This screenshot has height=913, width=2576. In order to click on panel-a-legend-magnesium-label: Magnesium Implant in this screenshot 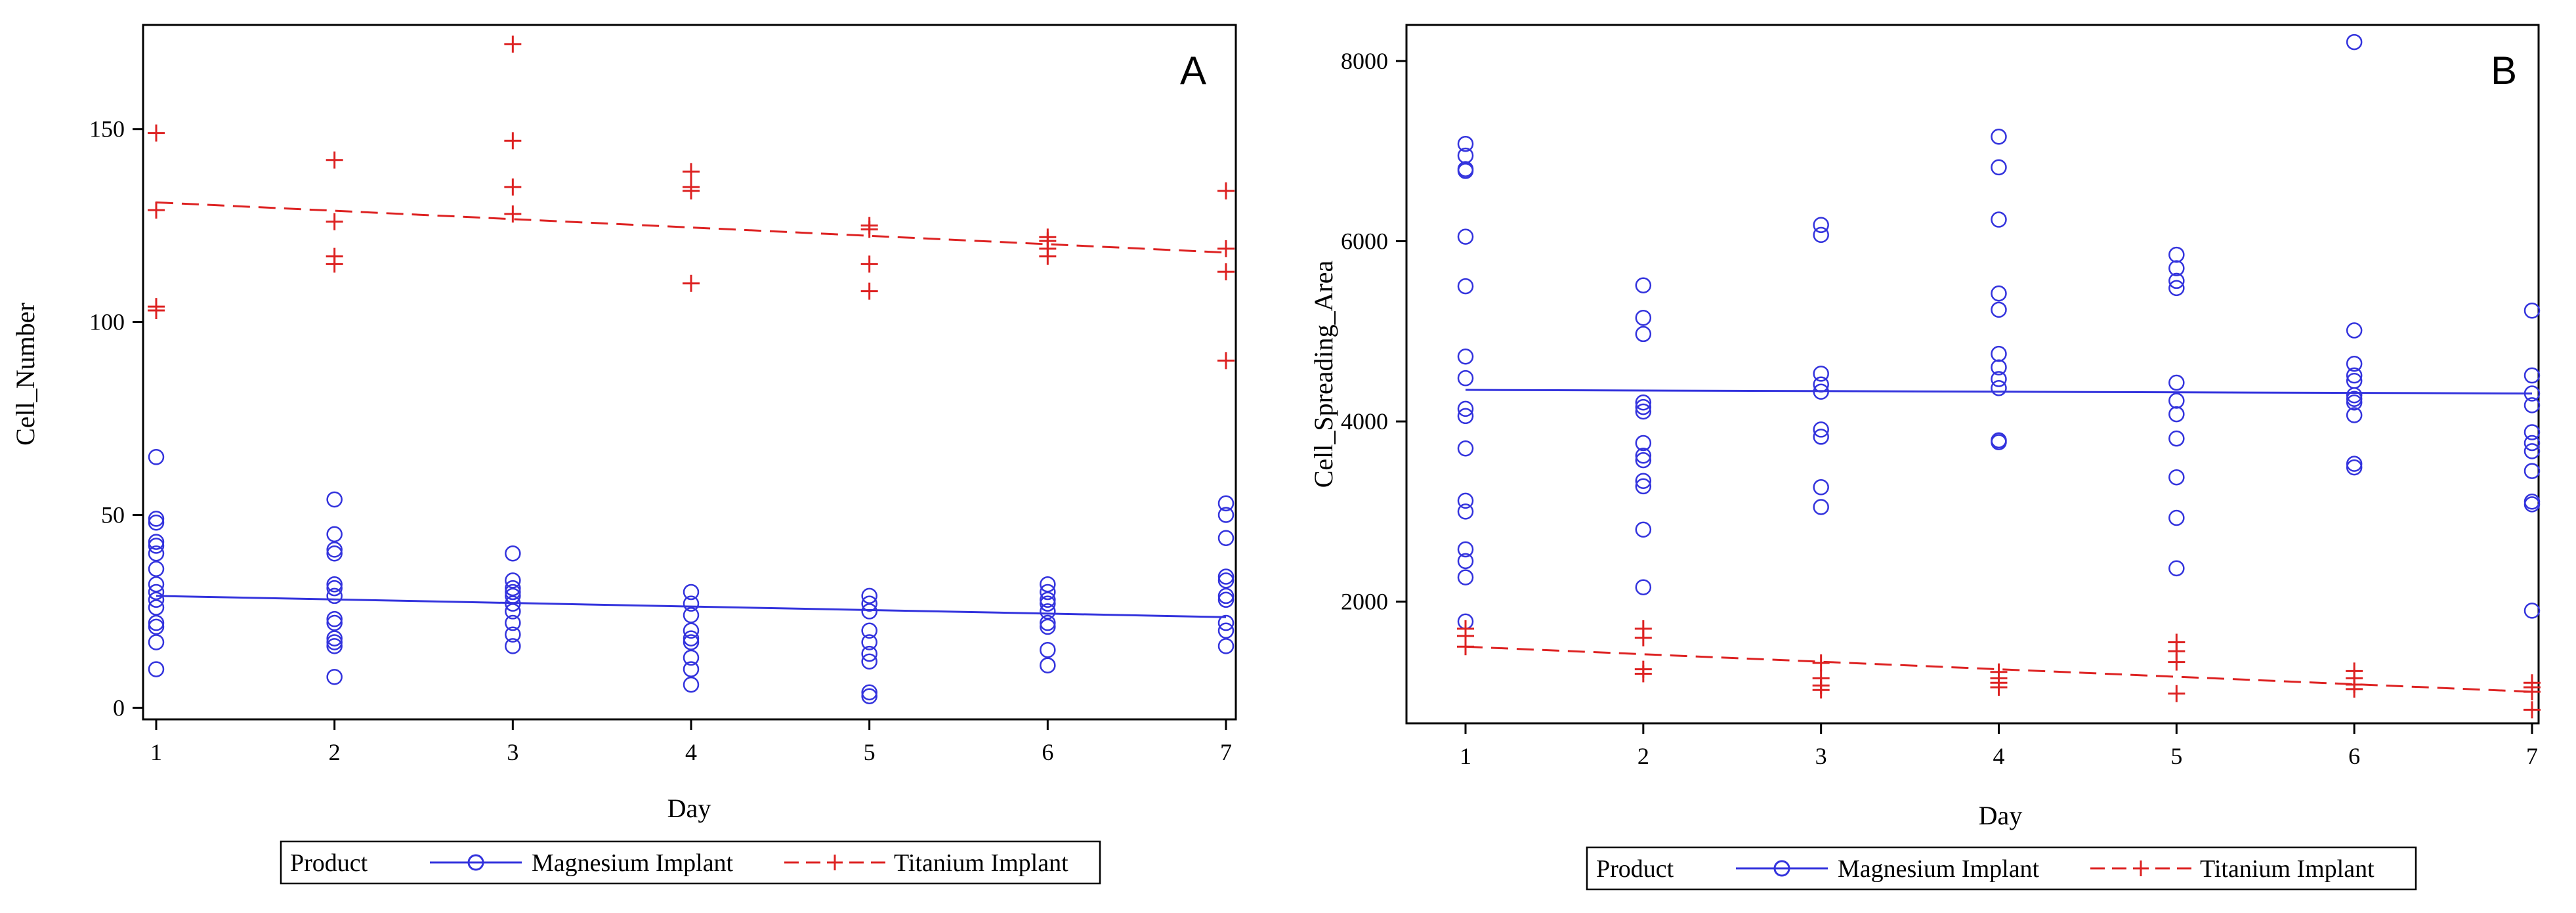, I will do `click(633, 863)`.